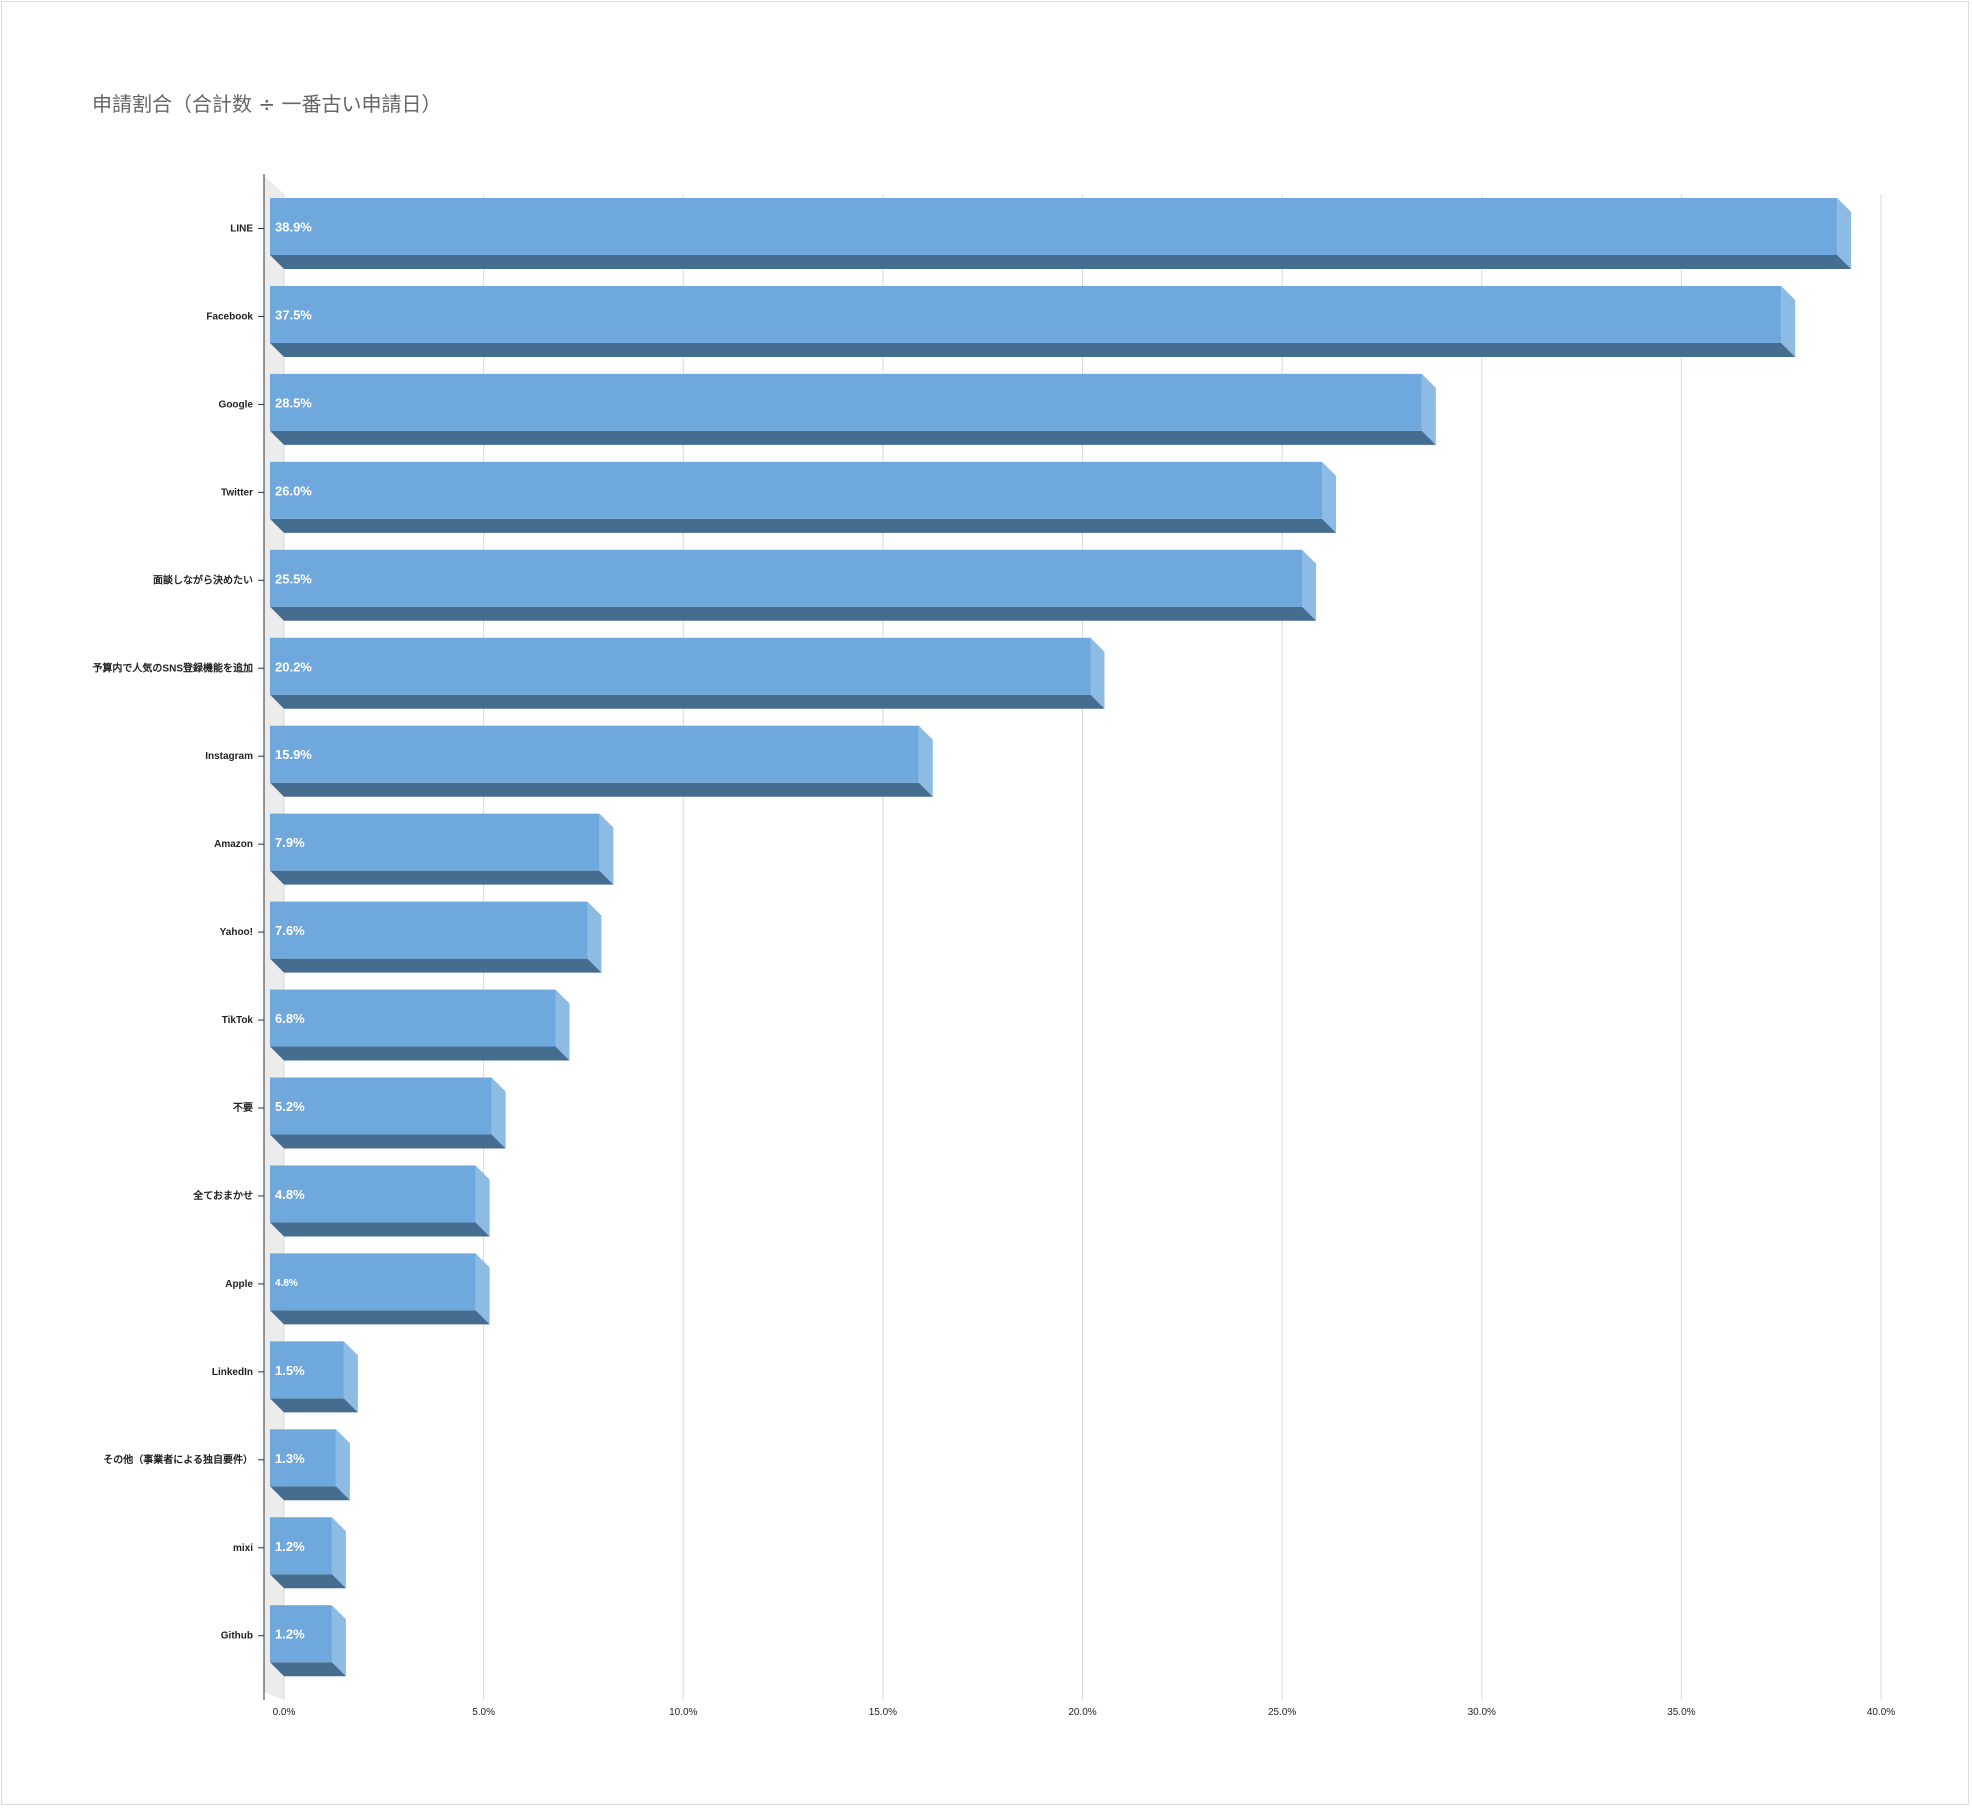 Image resolution: width=1972 pixels, height=1808 pixels. I want to click on category-label: 不要, so click(243, 1108).